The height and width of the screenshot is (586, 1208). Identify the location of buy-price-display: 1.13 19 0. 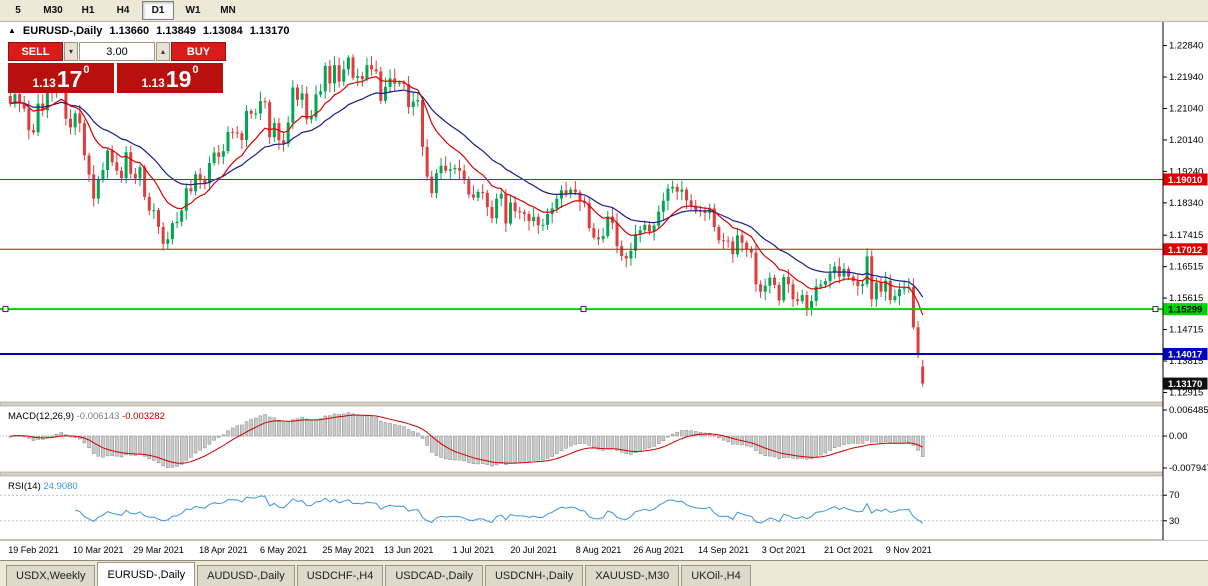
(170, 78).